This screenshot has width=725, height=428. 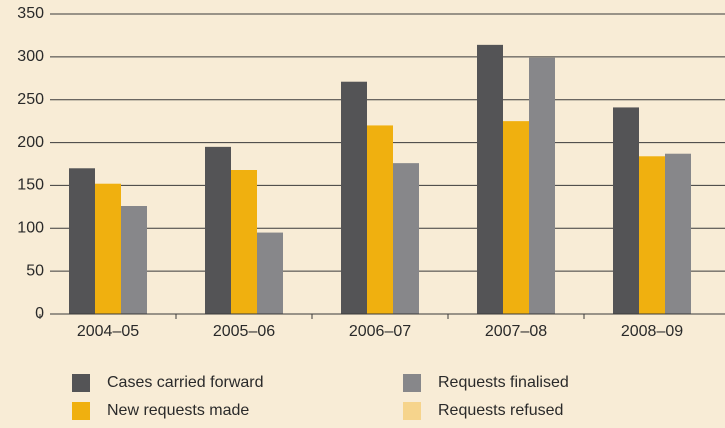 I want to click on y-tick-label: 300, so click(x=30, y=56).